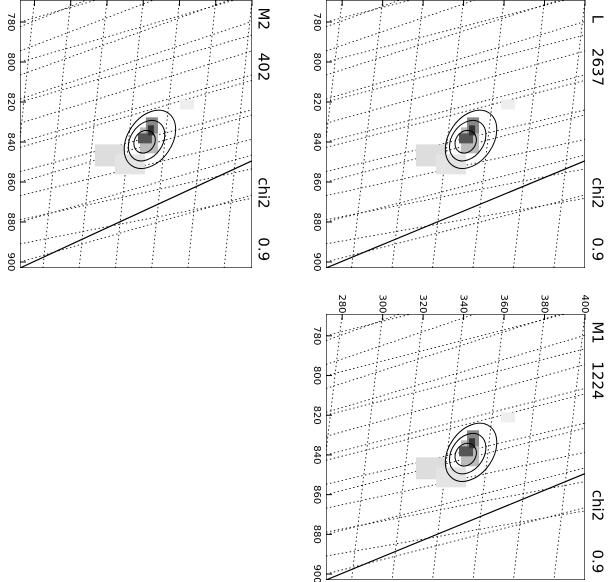  Describe the element at coordinates (503, 303) in the screenshot. I see `y-tick-label: 360` at that location.